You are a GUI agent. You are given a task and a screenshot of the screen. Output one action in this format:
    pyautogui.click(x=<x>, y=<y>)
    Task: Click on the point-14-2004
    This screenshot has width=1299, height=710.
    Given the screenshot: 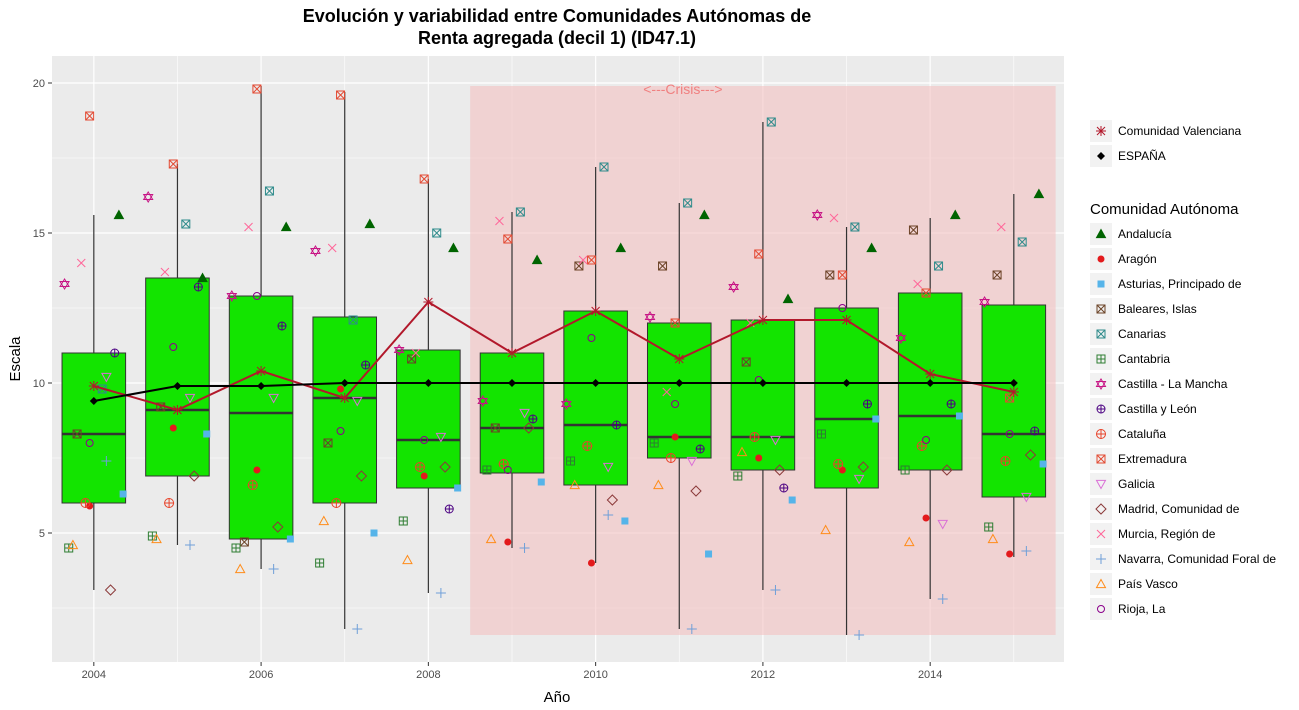 What is the action you would take?
    pyautogui.click(x=73, y=544)
    